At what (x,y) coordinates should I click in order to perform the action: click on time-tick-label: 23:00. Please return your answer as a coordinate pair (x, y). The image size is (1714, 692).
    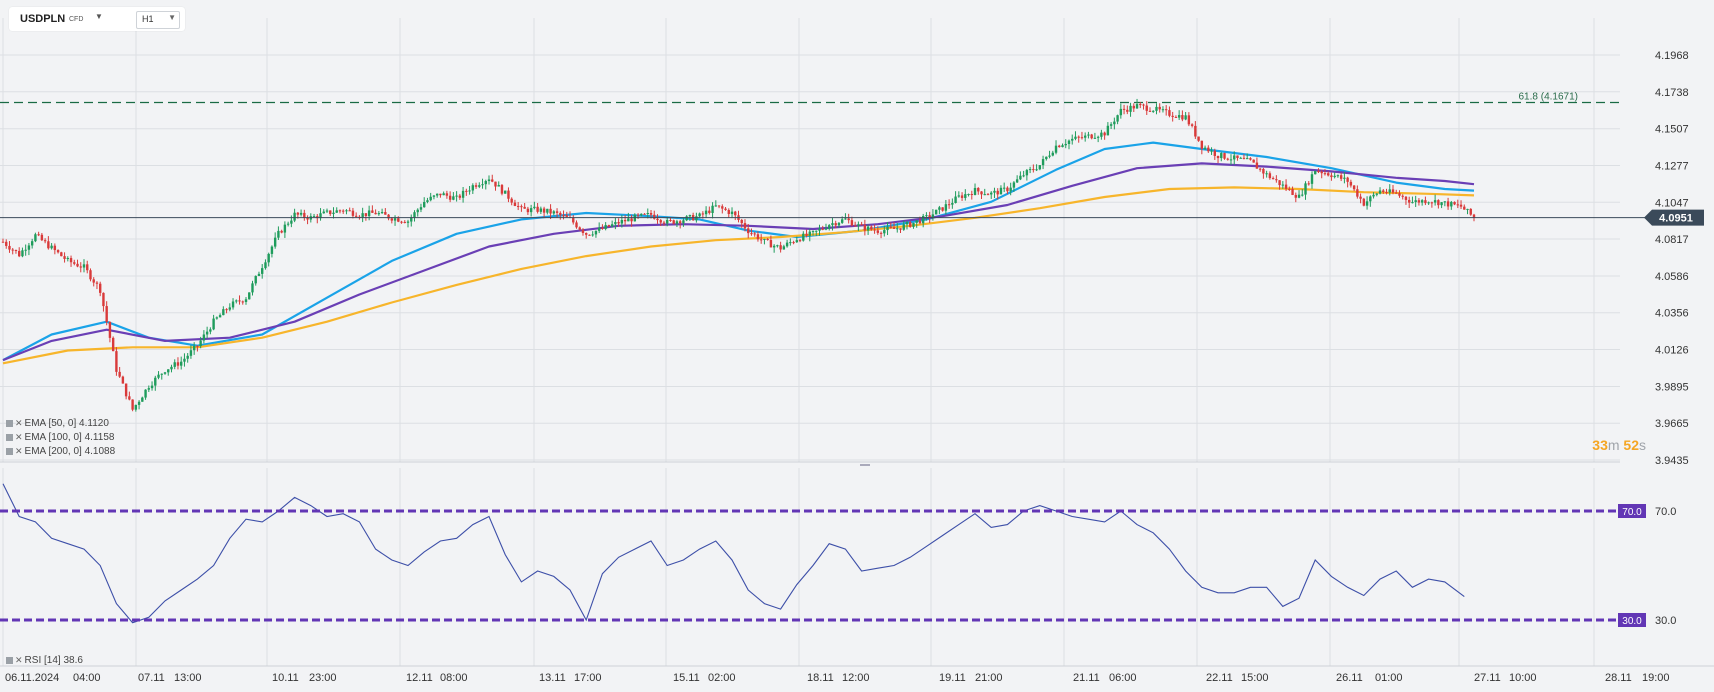
    Looking at the image, I should click on (323, 678).